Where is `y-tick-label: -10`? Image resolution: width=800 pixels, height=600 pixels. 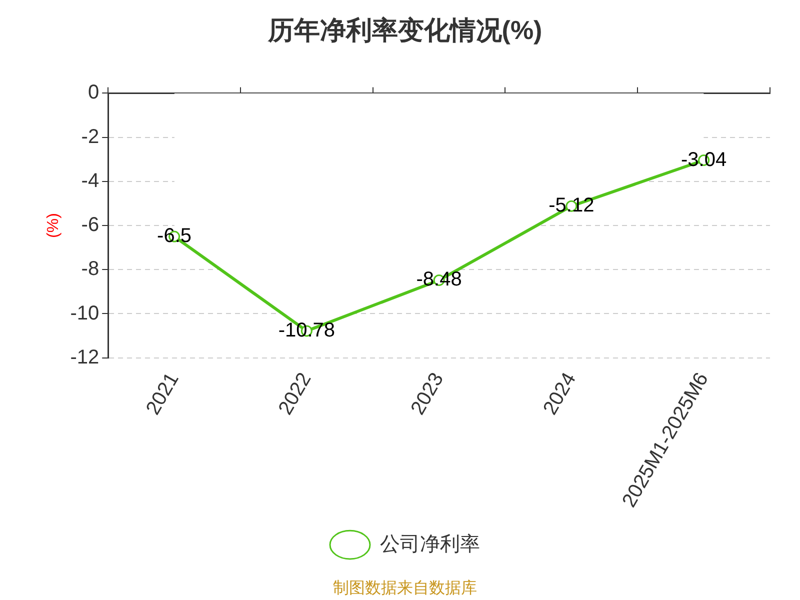 y-tick-label: -10 is located at coordinates (85, 313).